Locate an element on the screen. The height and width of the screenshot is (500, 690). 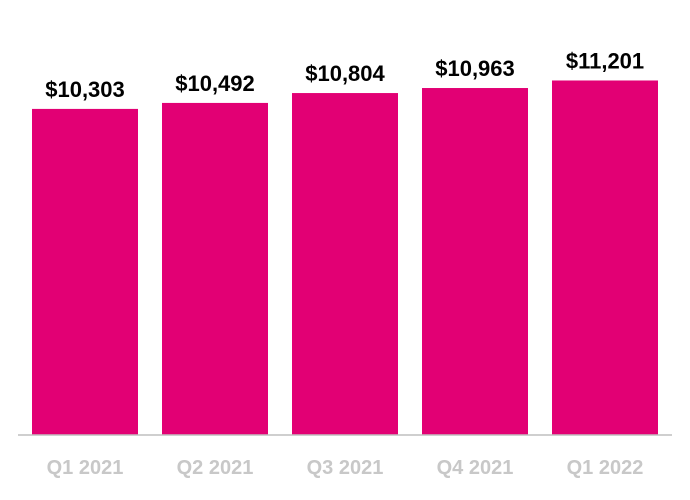
x-tick-label: Q3 2021 is located at coordinates (345, 468).